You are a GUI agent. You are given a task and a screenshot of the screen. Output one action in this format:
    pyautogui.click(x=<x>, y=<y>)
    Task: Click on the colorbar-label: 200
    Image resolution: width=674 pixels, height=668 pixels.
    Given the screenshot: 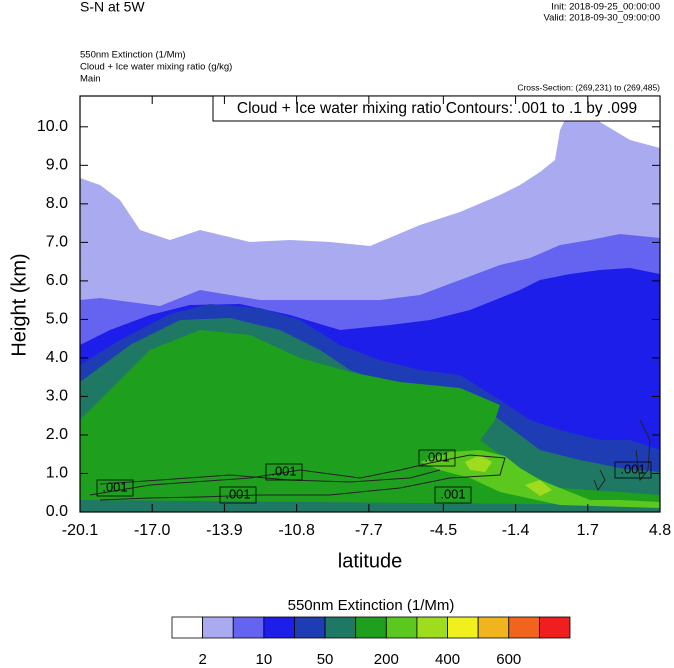 What is the action you would take?
    pyautogui.click(x=386, y=659)
    